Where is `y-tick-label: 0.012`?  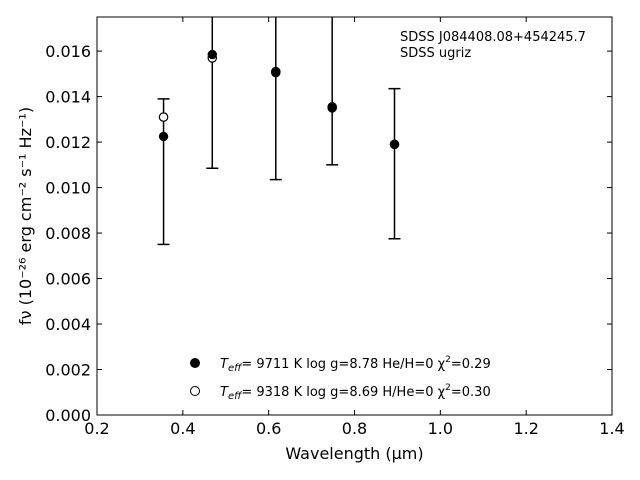
y-tick-label: 0.012 is located at coordinates (68, 142).